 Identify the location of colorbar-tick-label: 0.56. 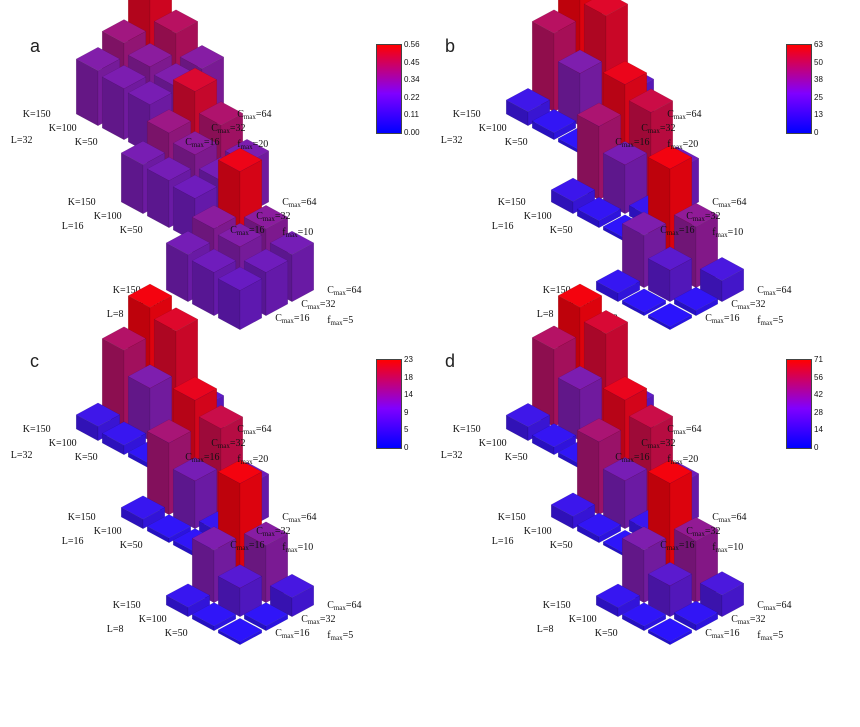
(412, 44).